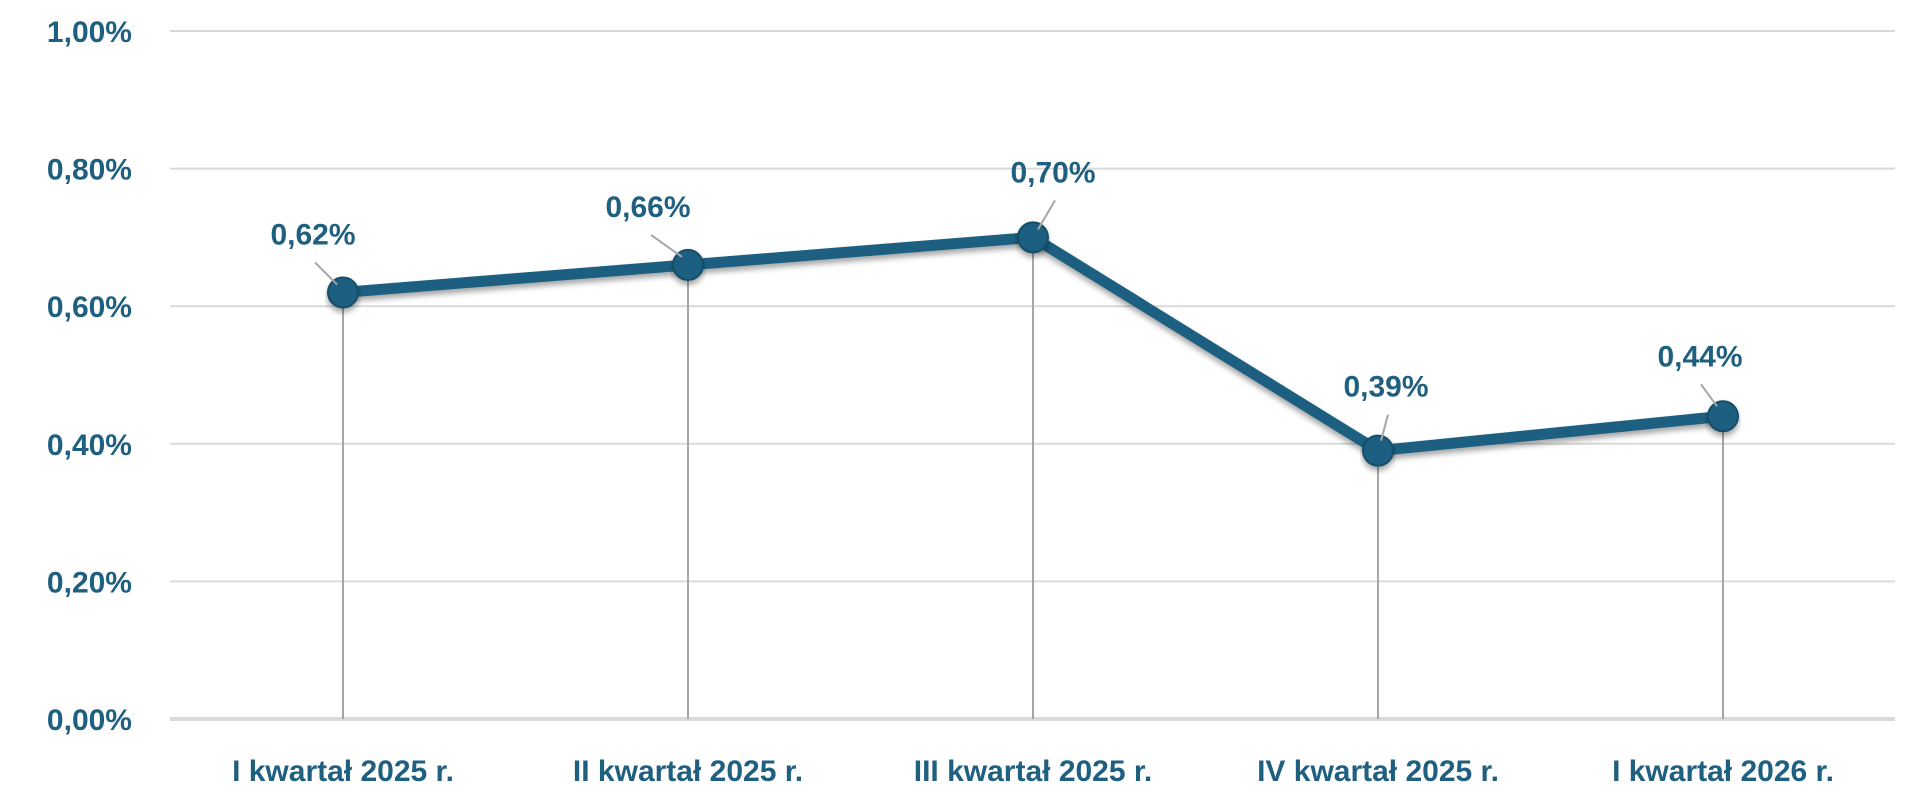  I want to click on y-tick-label: 0,20%, so click(89, 582).